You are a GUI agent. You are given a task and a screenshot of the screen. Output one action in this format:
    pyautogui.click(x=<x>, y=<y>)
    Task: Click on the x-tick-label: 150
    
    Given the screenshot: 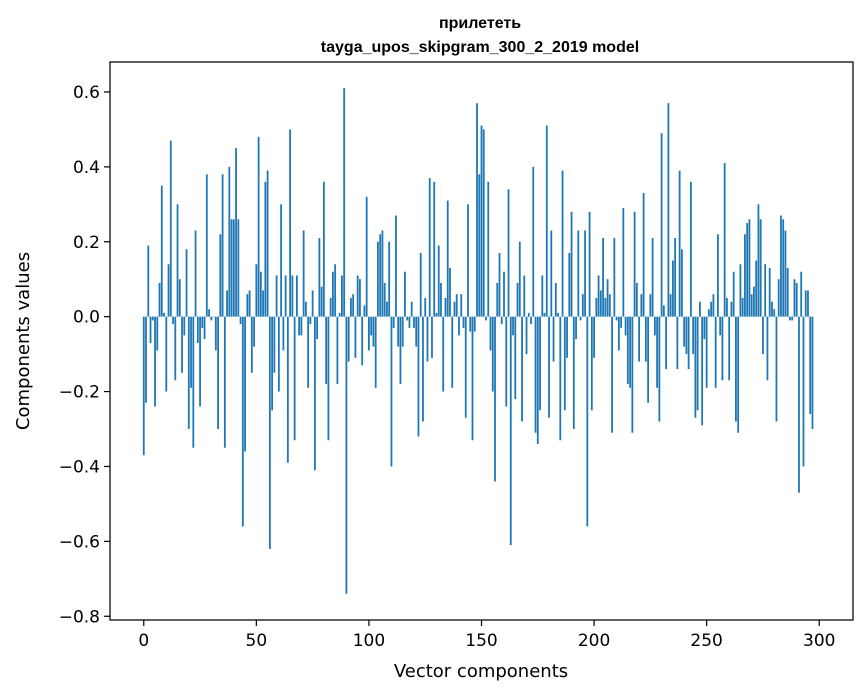 What is the action you would take?
    pyautogui.click(x=481, y=641)
    